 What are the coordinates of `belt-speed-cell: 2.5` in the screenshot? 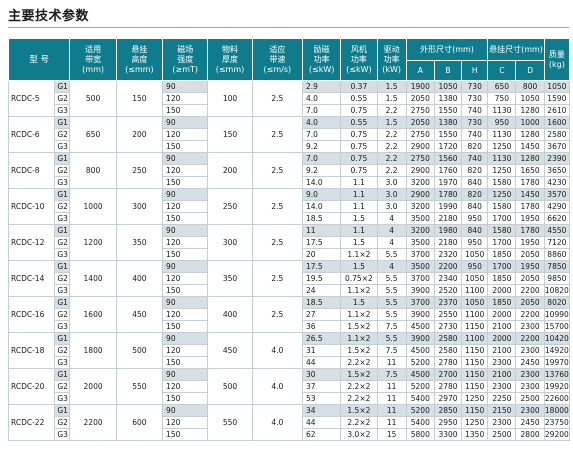 It's located at (277, 98).